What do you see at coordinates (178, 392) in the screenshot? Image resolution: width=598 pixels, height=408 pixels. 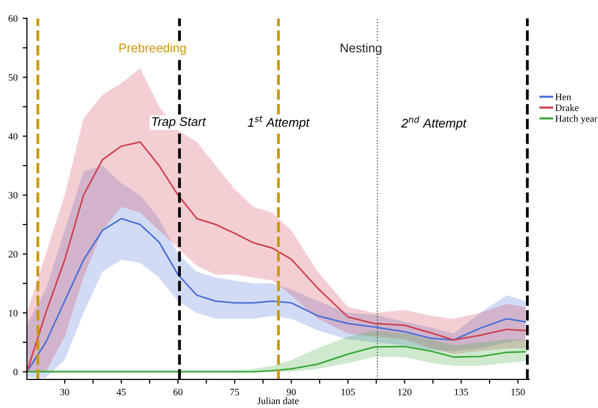 I see `x-tick-label: 60` at bounding box center [178, 392].